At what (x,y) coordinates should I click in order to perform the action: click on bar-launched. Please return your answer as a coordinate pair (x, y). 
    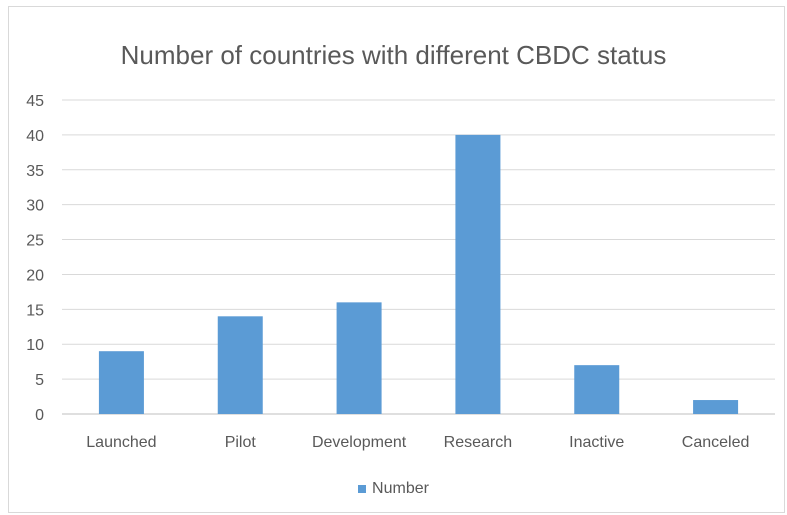
    Looking at the image, I should click on (121, 382).